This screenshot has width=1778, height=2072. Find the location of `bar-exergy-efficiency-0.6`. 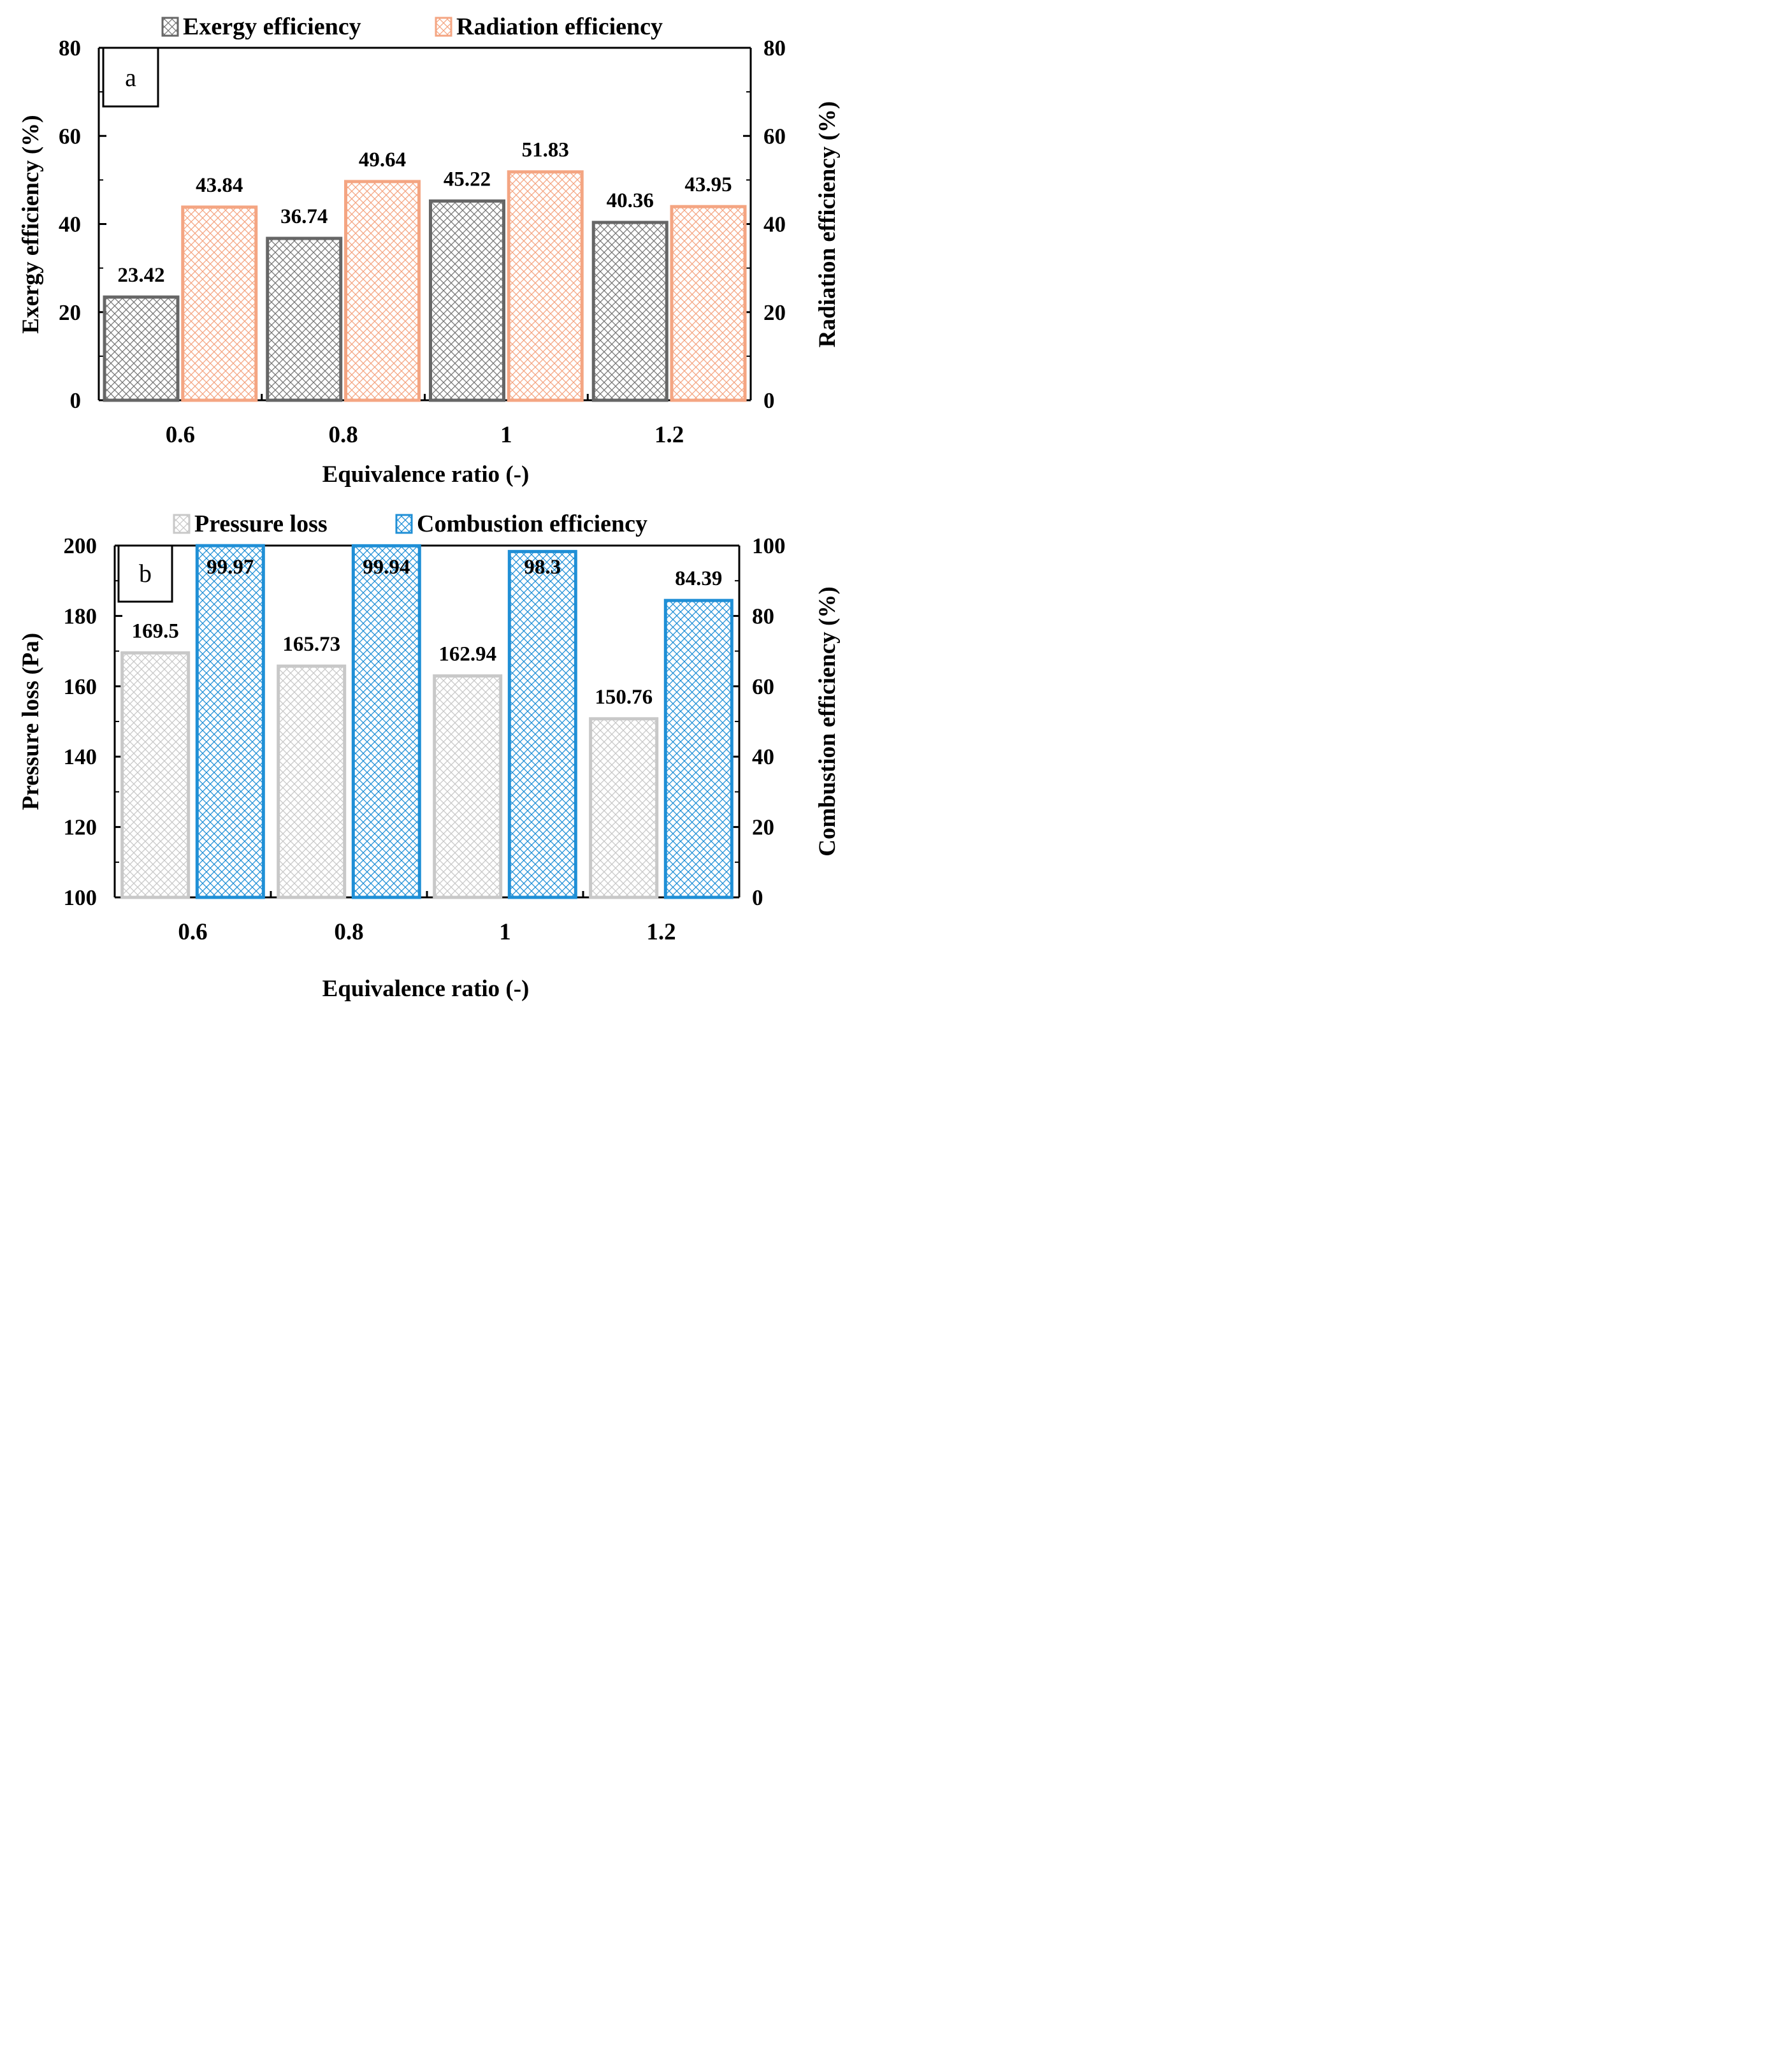

bar-exergy-efficiency-0.6 is located at coordinates (141, 348).